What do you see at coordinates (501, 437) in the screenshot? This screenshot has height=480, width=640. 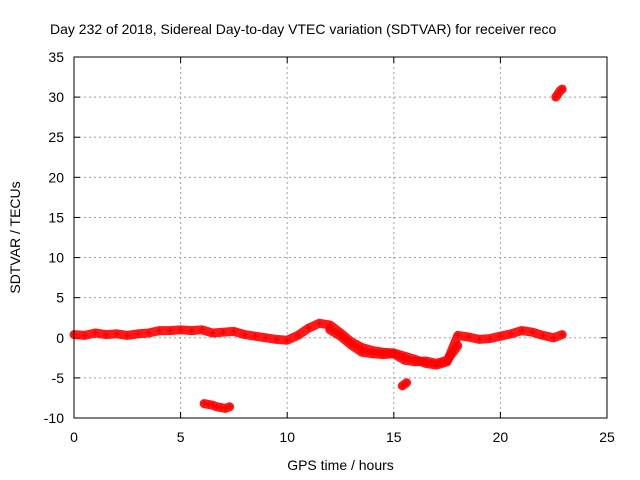 I see `x-tick-label: 20` at bounding box center [501, 437].